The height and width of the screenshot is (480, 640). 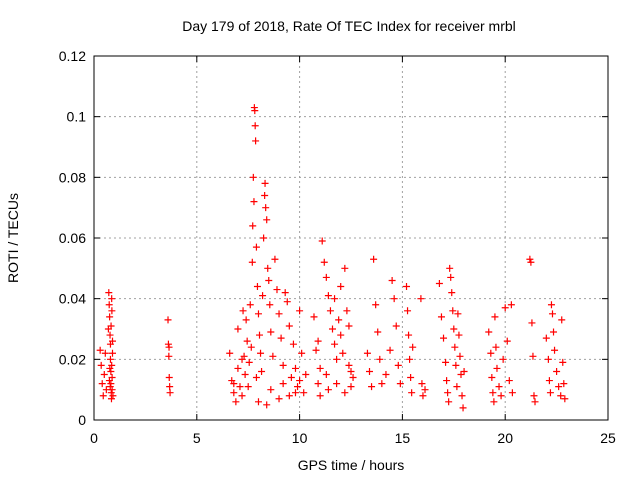 I want to click on y-tick-label: 0.08, so click(x=72, y=177).